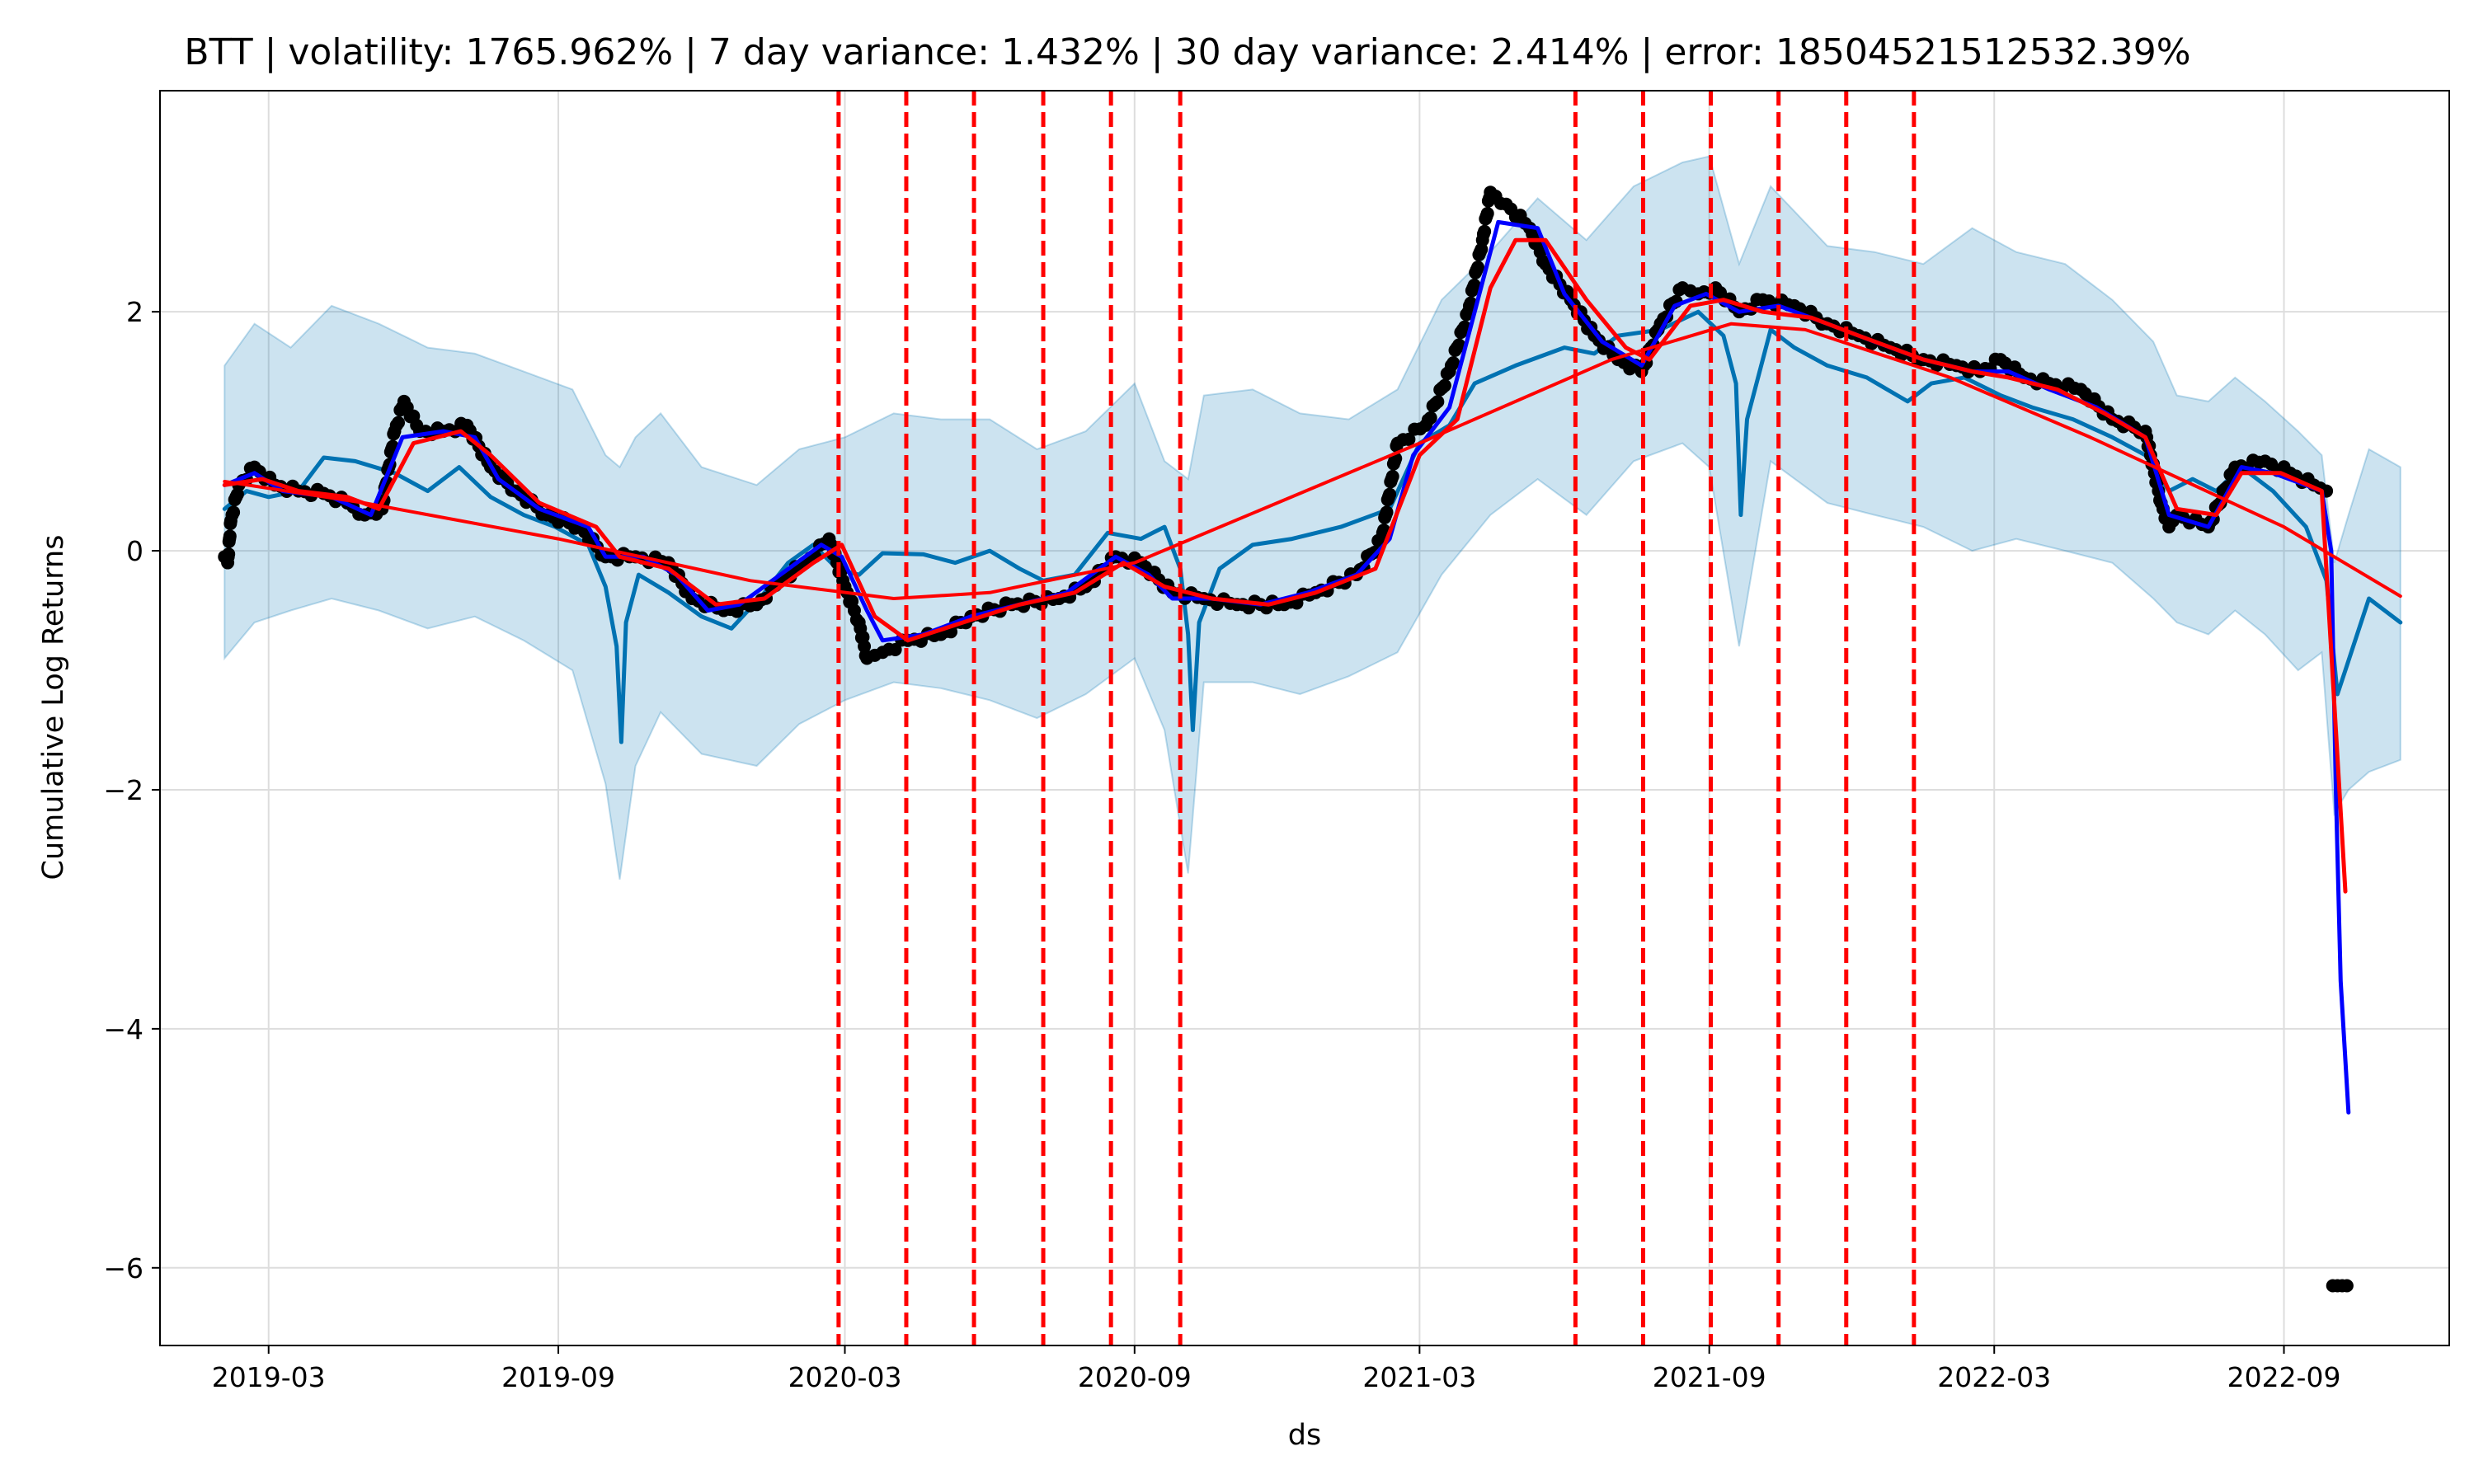 The image size is (2474, 1484). Describe the element at coordinates (845, 1377) in the screenshot. I see `x-tick-label: 2020-03` at that location.